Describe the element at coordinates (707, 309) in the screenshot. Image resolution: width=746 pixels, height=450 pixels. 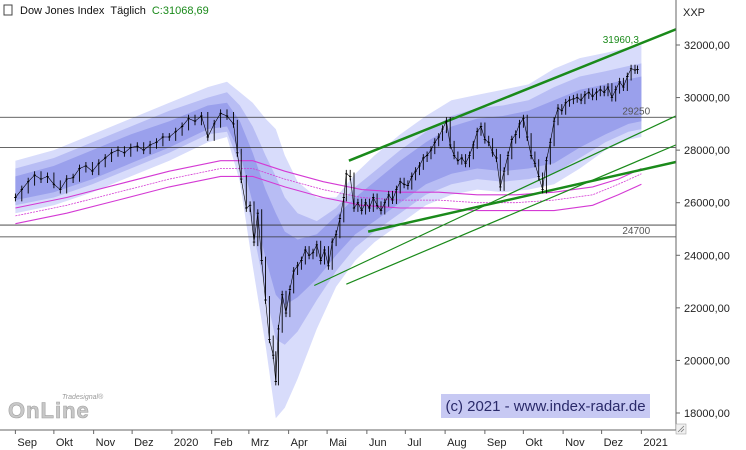
I see `y-tick-label: 22000,00` at that location.